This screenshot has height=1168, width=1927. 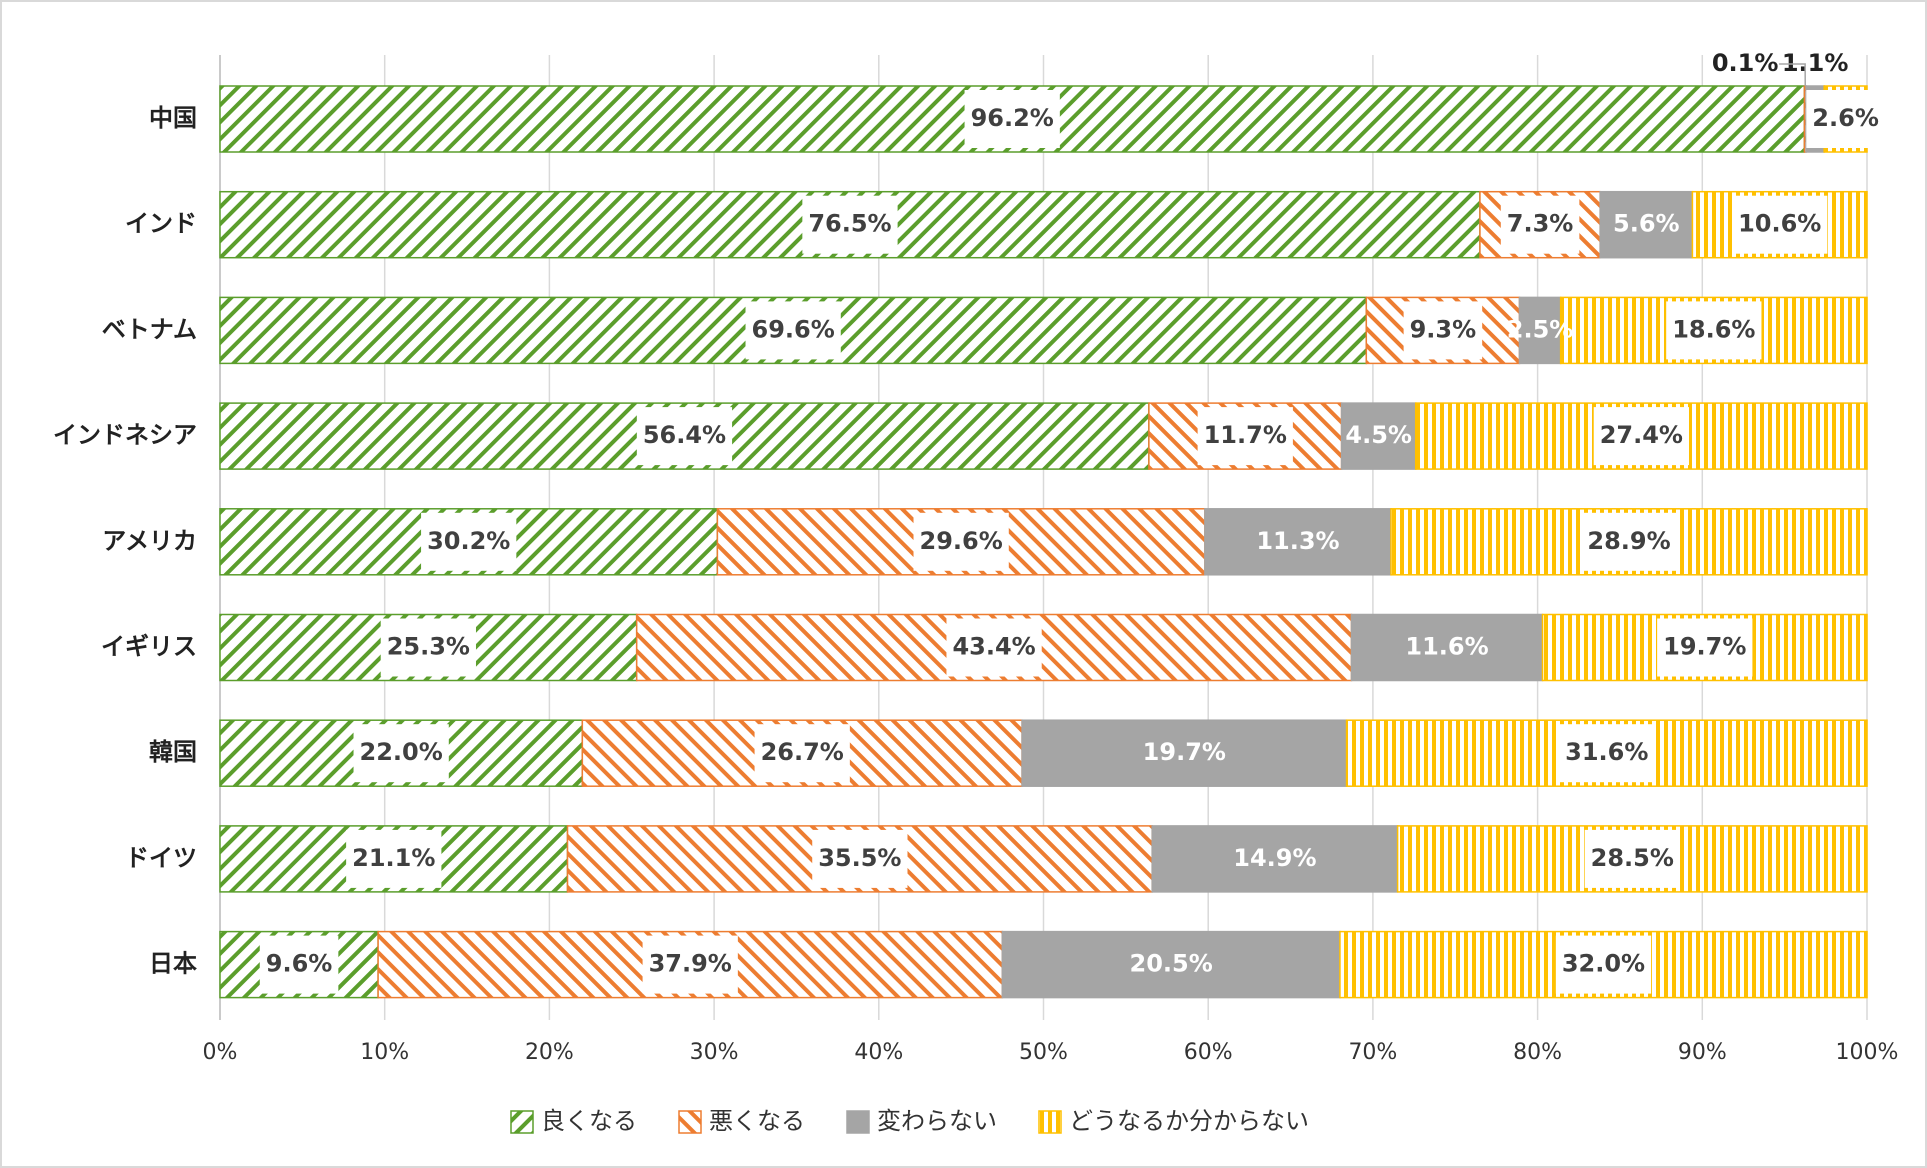 I want to click on legend-label: どうなるか分からない, so click(x=1189, y=1121).